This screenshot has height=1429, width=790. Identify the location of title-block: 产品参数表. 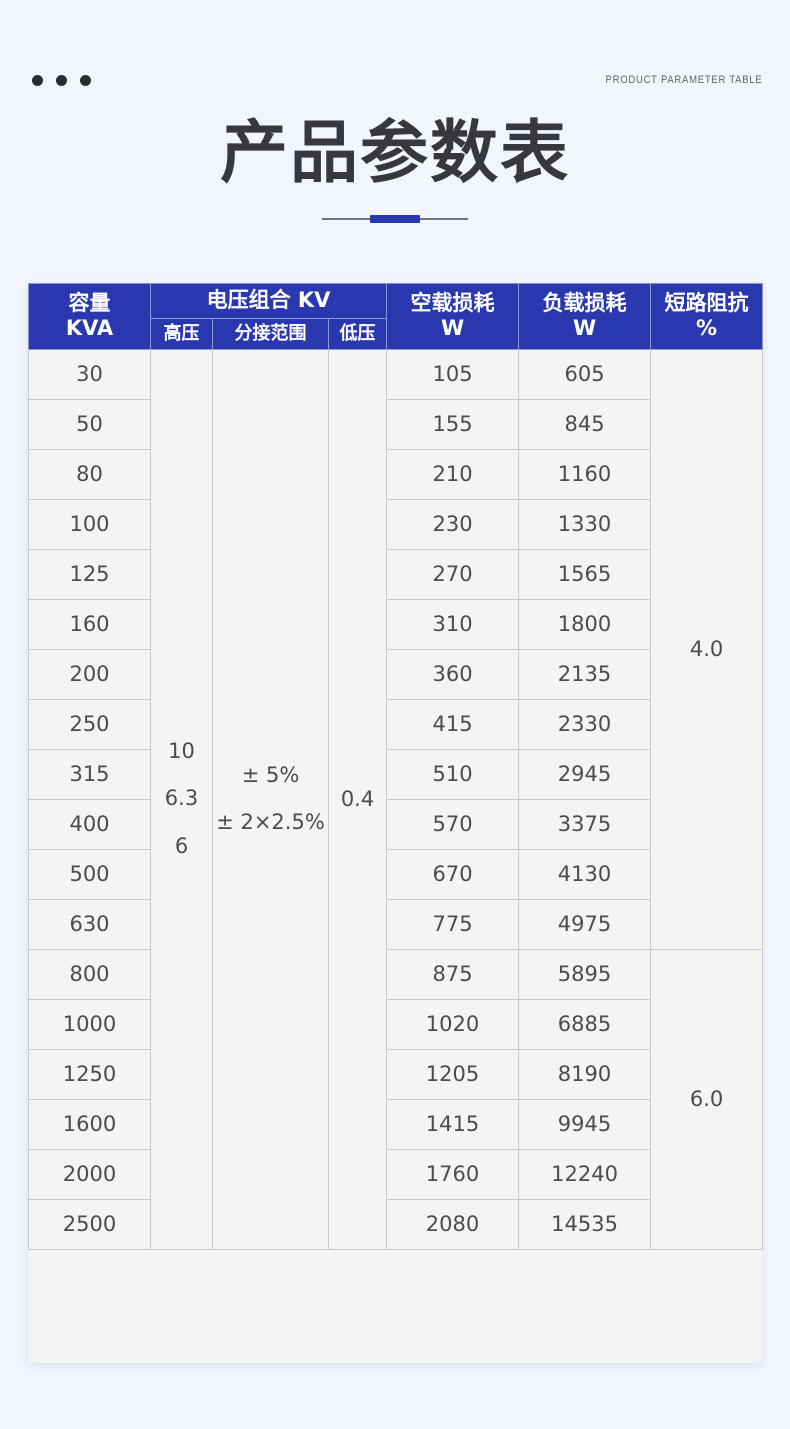
(395, 171).